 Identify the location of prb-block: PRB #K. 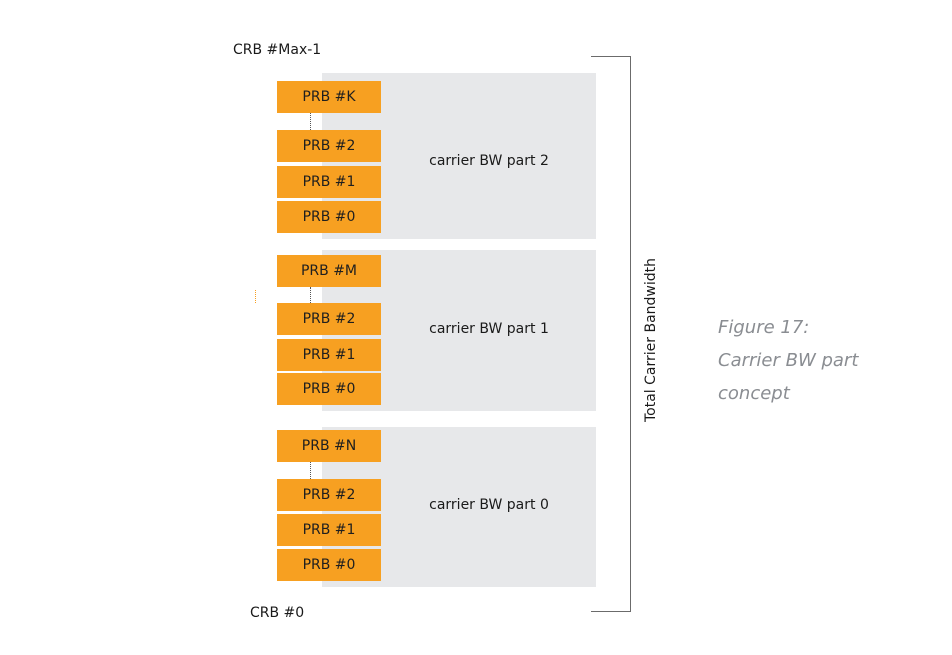
(329, 97).